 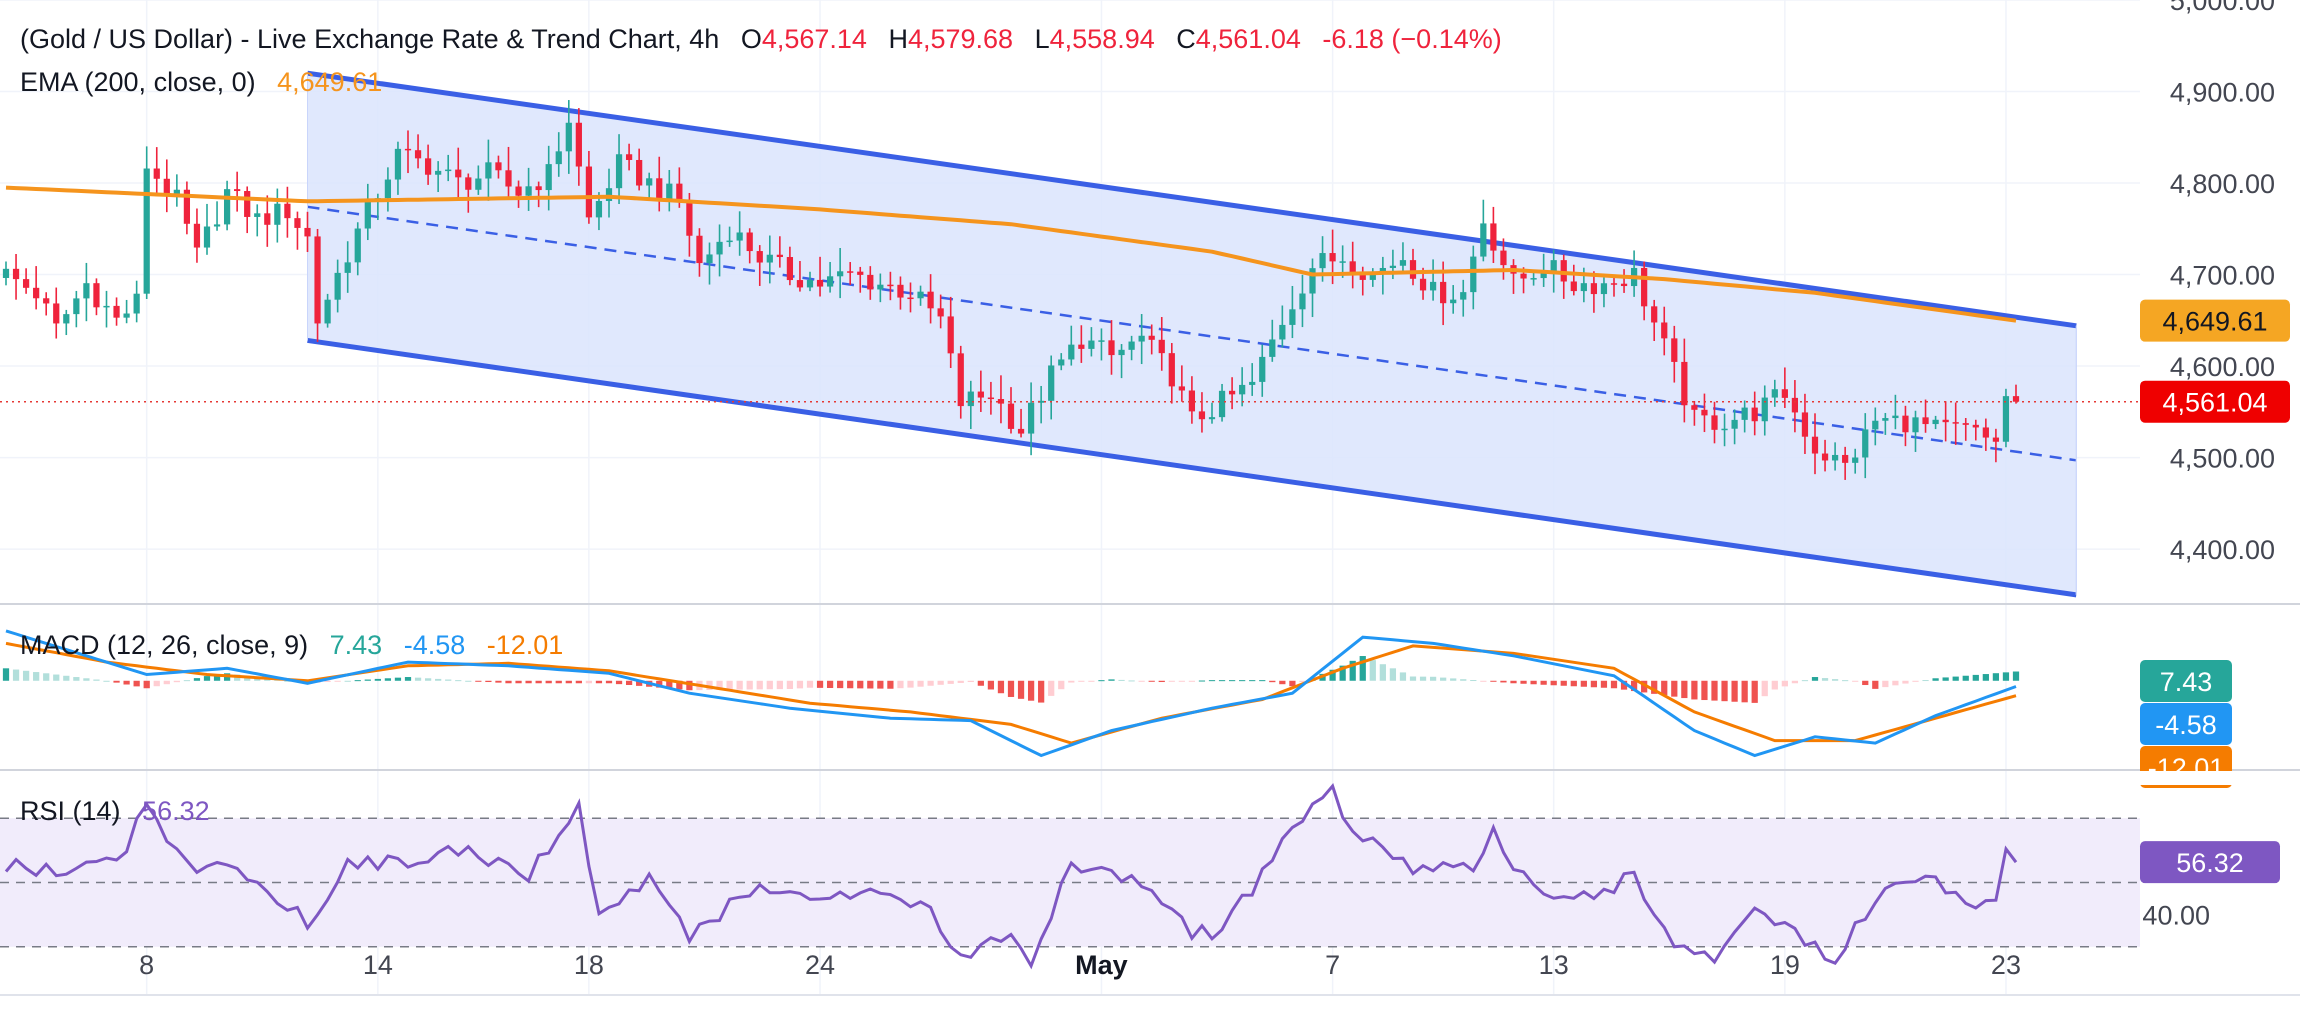 I want to click on time-axis-tick-label: 8, so click(x=146, y=965).